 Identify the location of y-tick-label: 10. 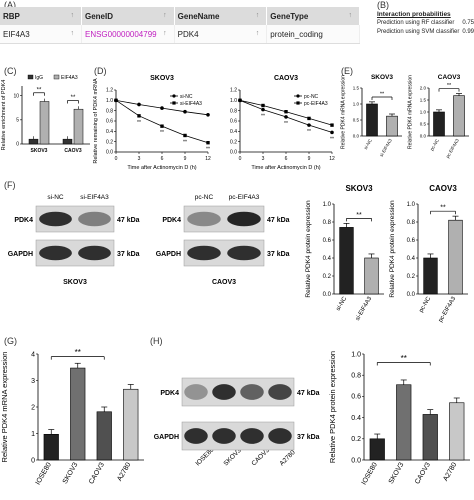
(16, 96).